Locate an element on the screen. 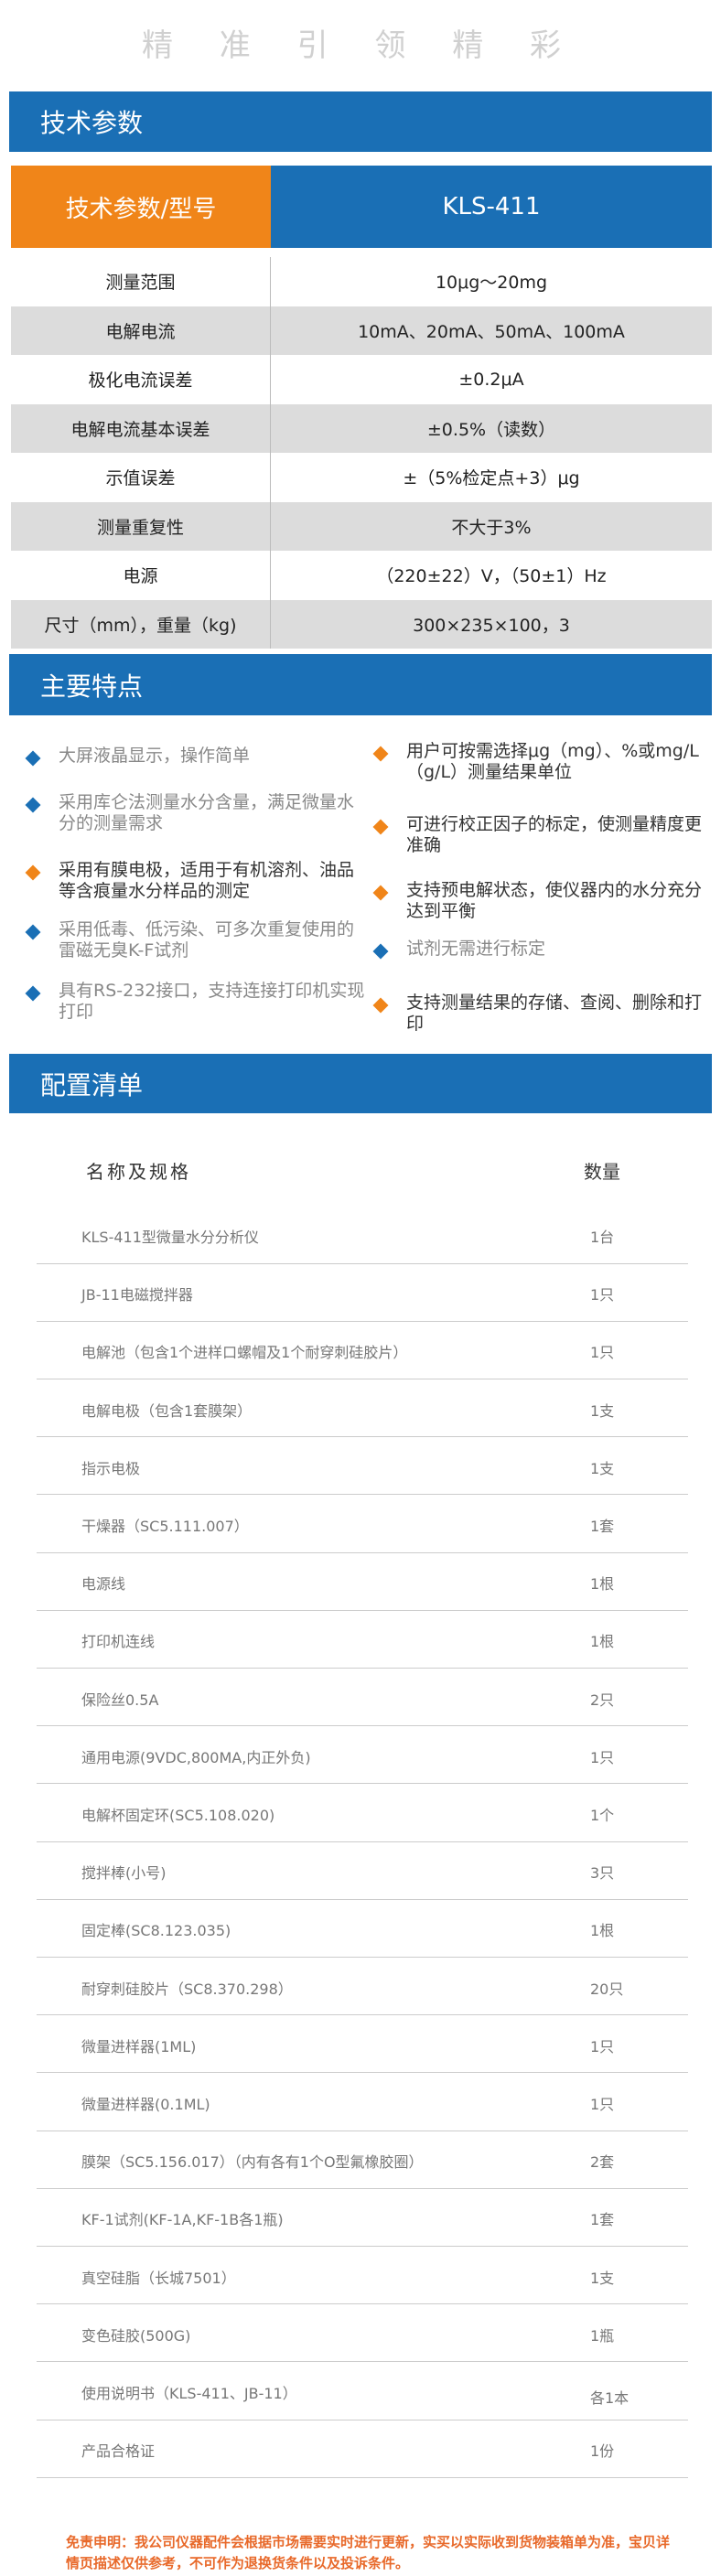  spec-value: 10mA、20mA、50mA、100mA is located at coordinates (491, 330).